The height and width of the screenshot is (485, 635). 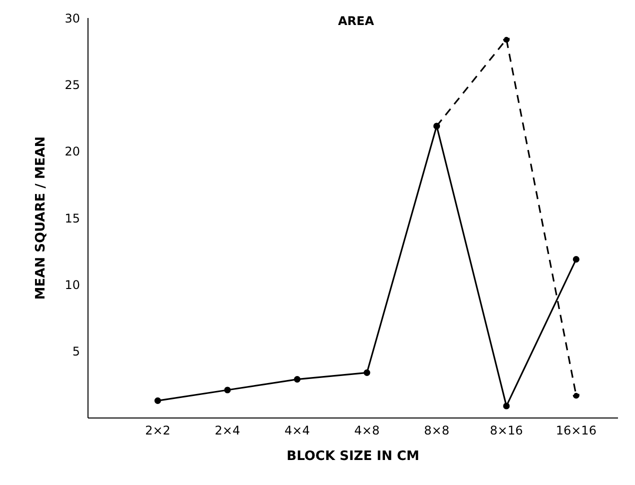 I want to click on chart-title: AREA, so click(x=356, y=21).